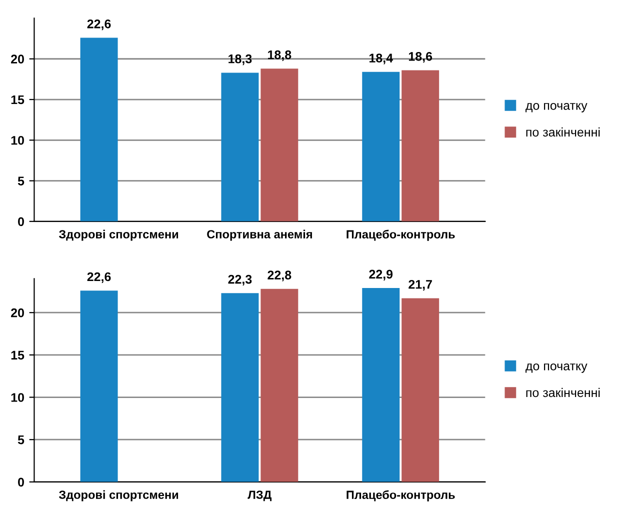 The width and height of the screenshot is (622, 521). What do you see at coordinates (280, 56) in the screenshot?
I see `data-label: 18,8` at bounding box center [280, 56].